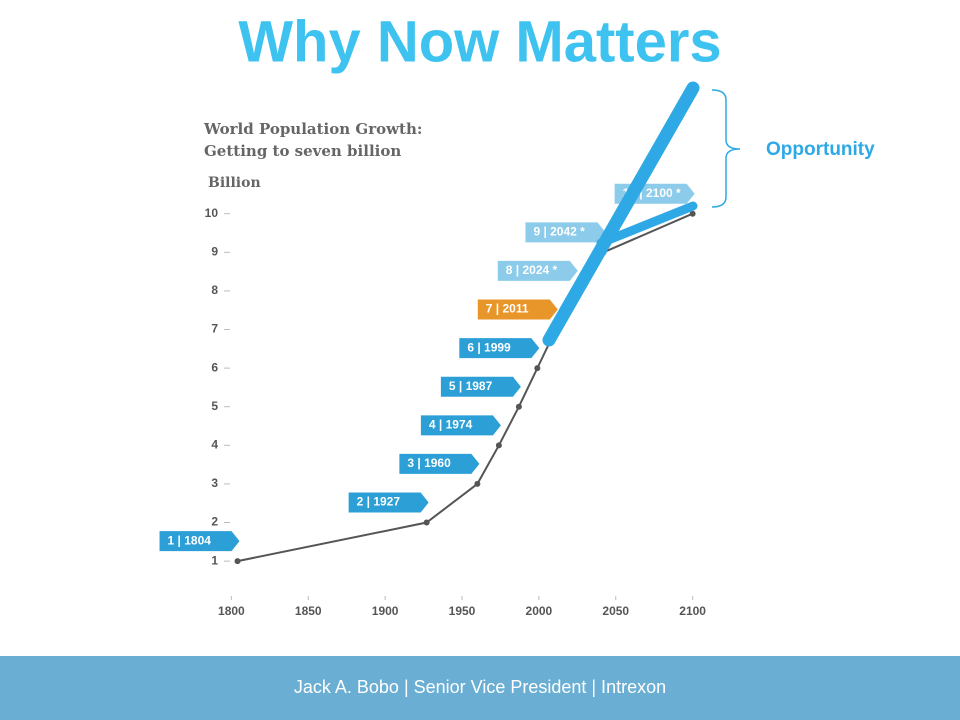 The image size is (960, 720). I want to click on y-tick-label: 4, so click(214, 444).